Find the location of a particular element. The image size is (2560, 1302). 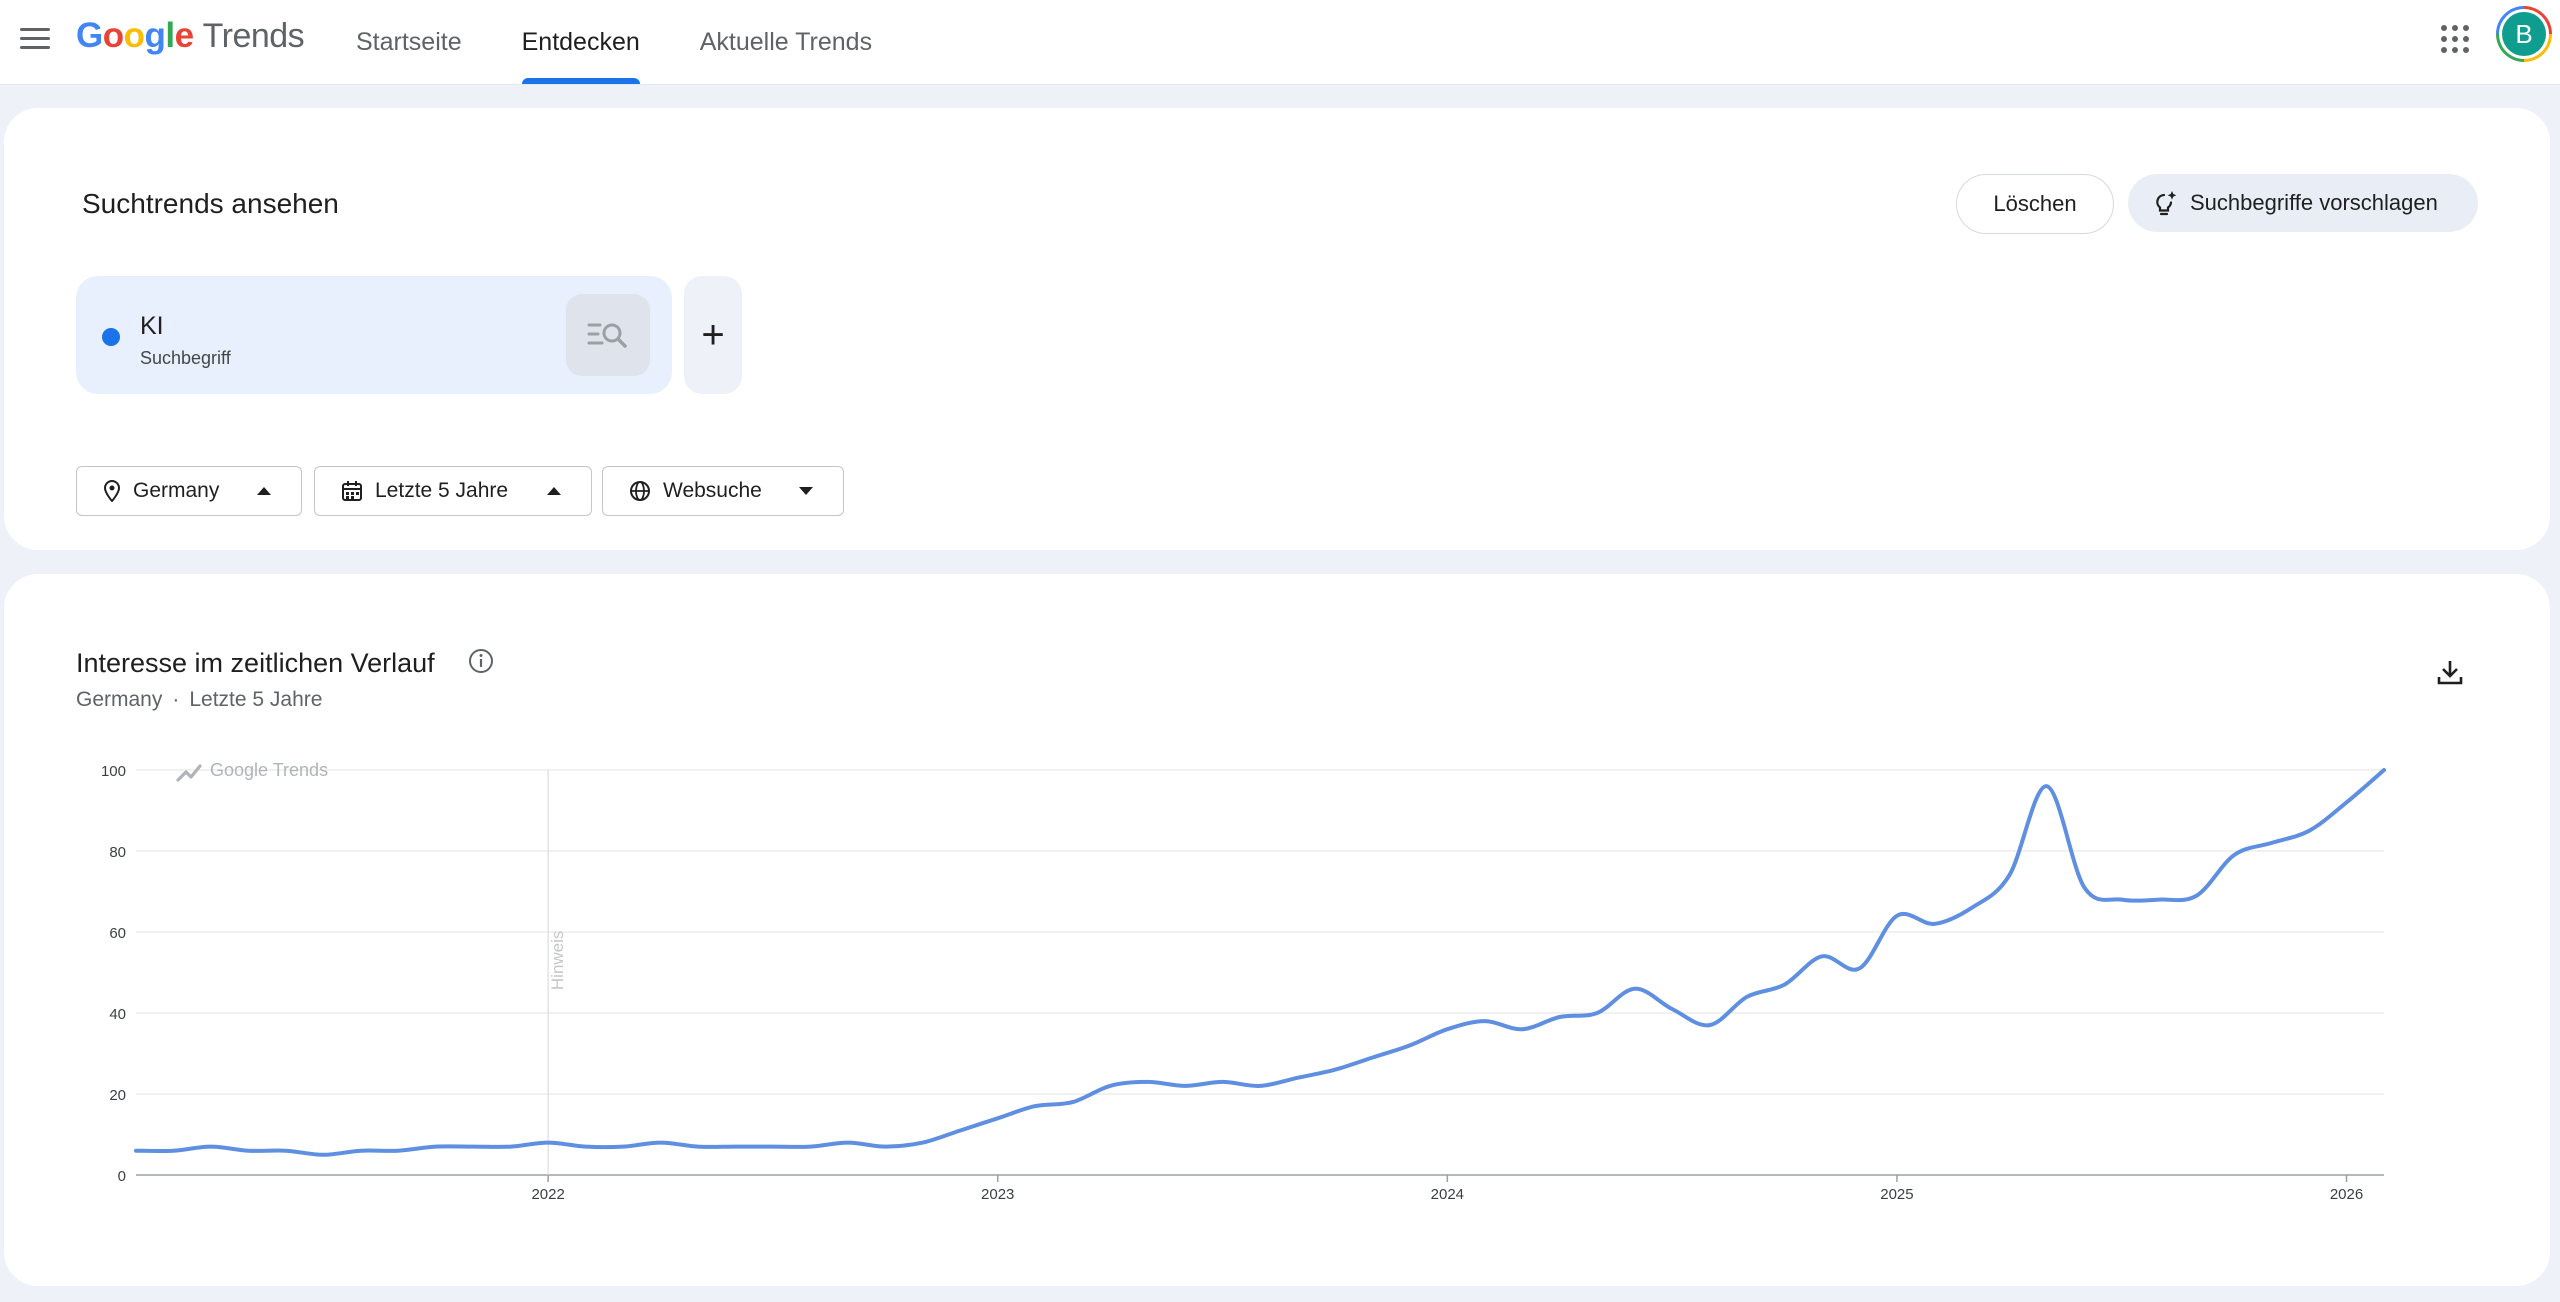

globe-icon is located at coordinates (640, 491).